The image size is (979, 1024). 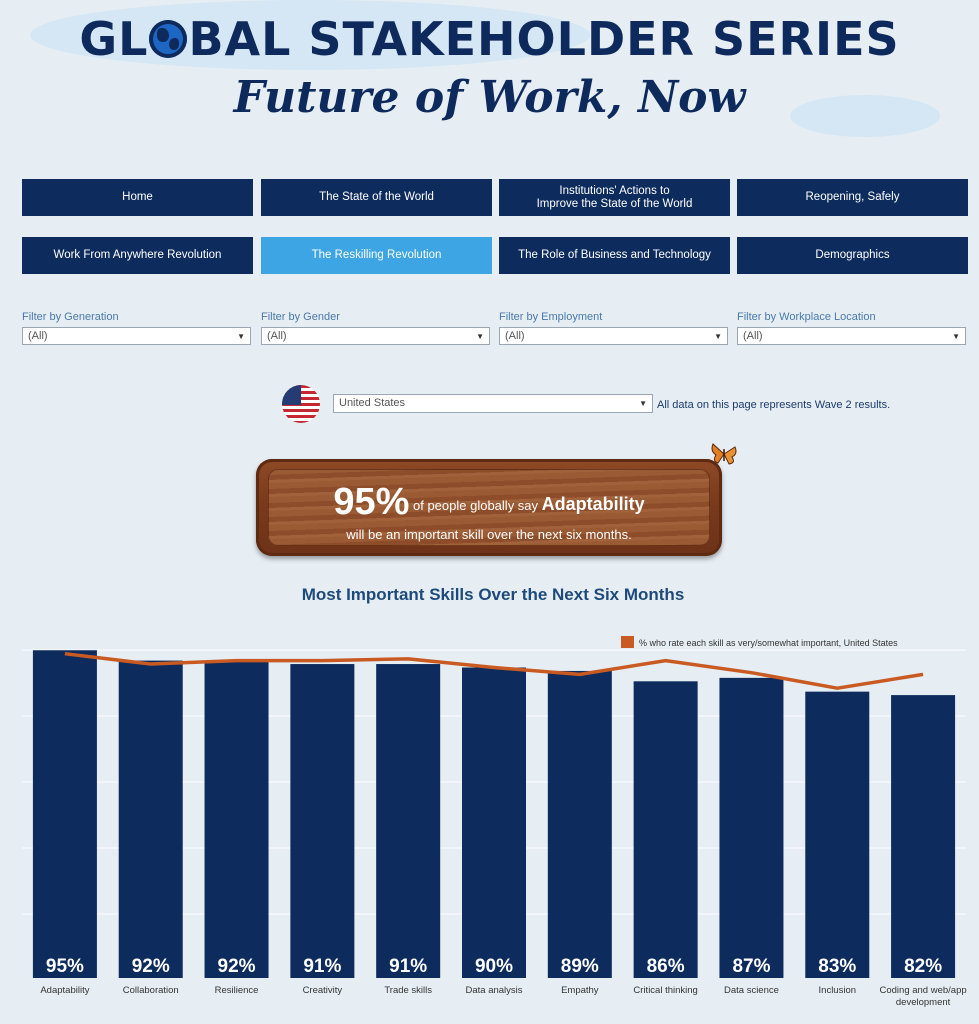 I want to click on category-label: Resilience, so click(x=237, y=990).